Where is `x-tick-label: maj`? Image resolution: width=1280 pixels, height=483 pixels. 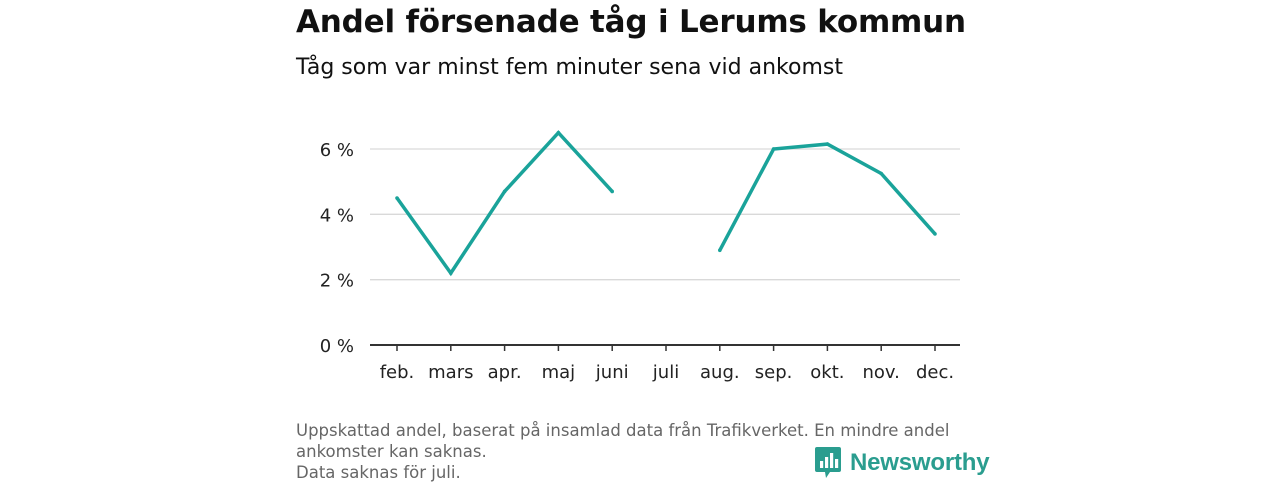
x-tick-label: maj is located at coordinates (559, 372).